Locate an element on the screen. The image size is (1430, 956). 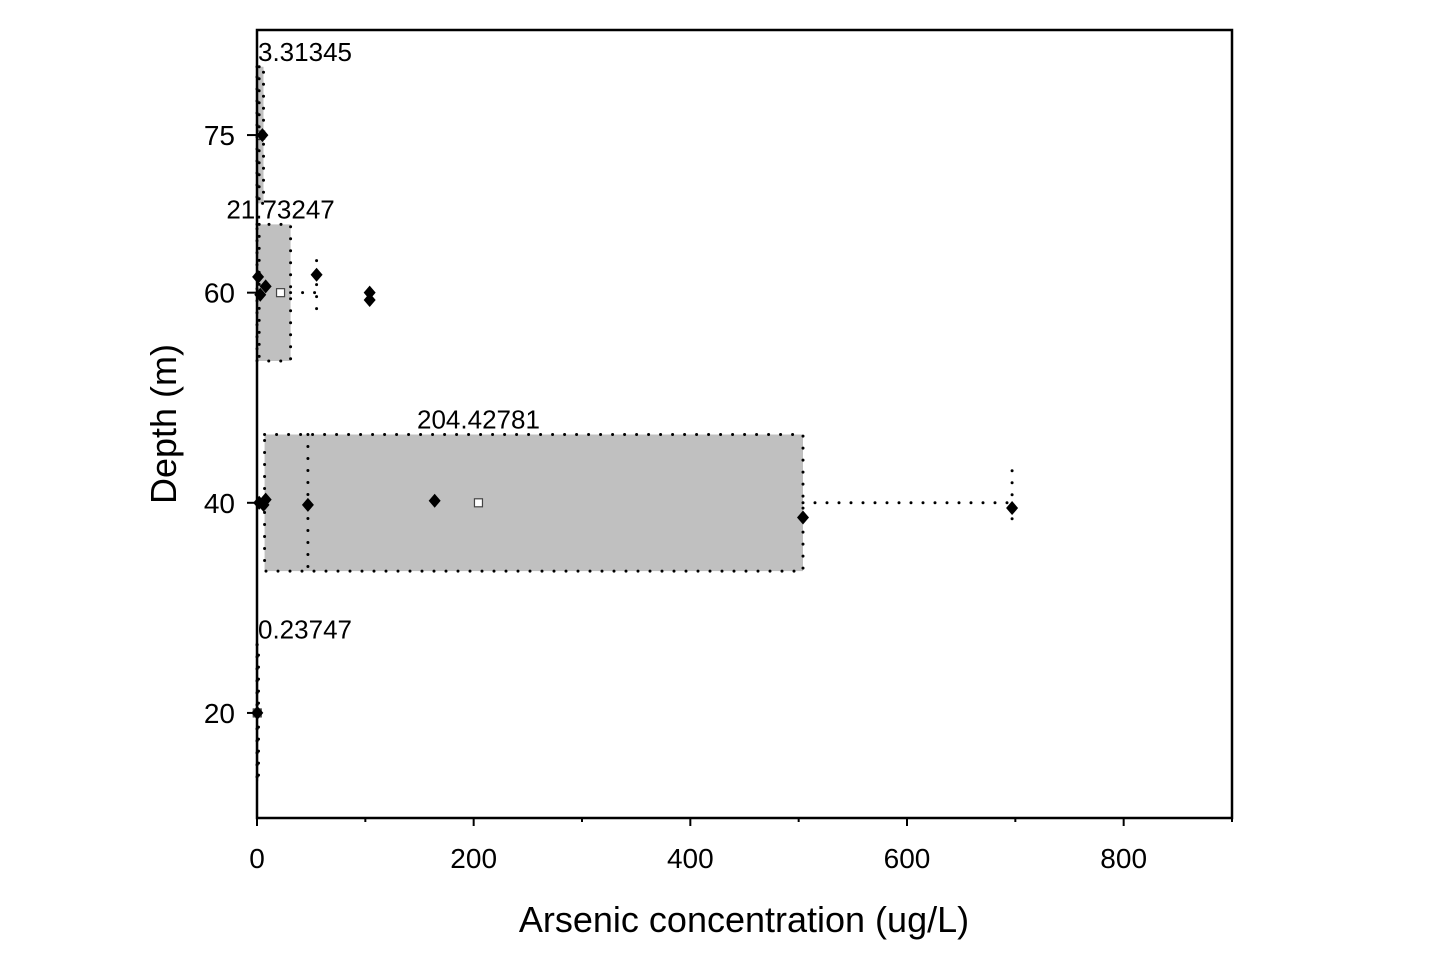
mean-label: 204.42781 is located at coordinates (478, 420).